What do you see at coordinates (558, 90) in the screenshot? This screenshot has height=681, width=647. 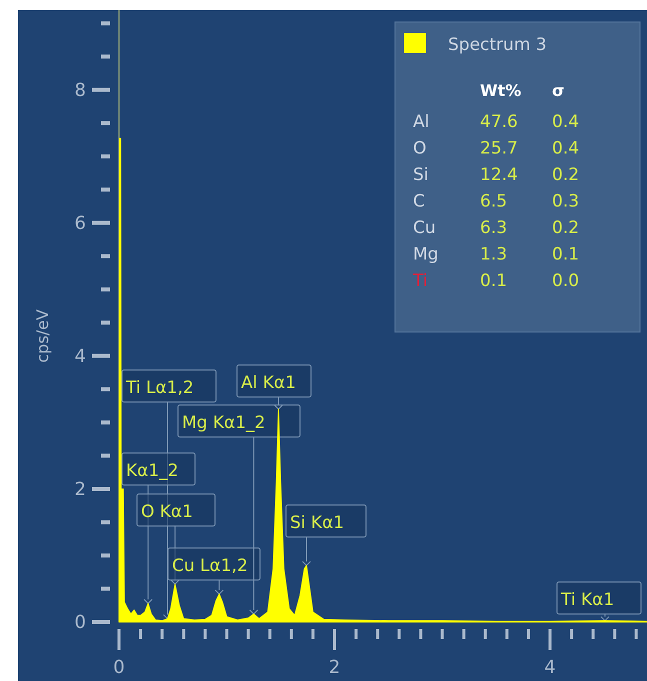 I see `annotation: σ` at bounding box center [558, 90].